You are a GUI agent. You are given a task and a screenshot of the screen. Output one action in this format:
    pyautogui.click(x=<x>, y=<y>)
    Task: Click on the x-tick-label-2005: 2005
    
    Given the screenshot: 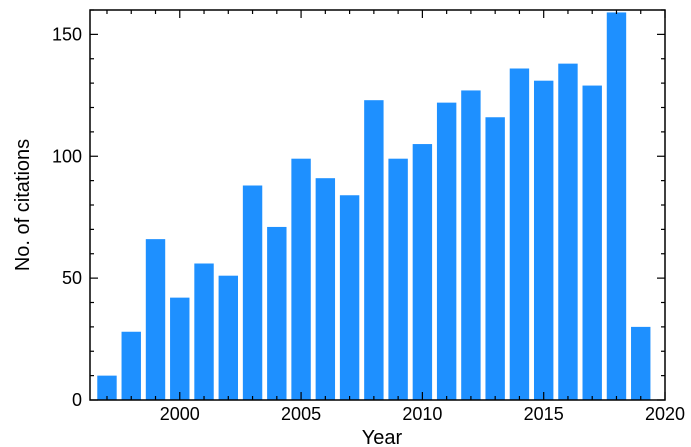 What is the action you would take?
    pyautogui.click(x=301, y=414)
    